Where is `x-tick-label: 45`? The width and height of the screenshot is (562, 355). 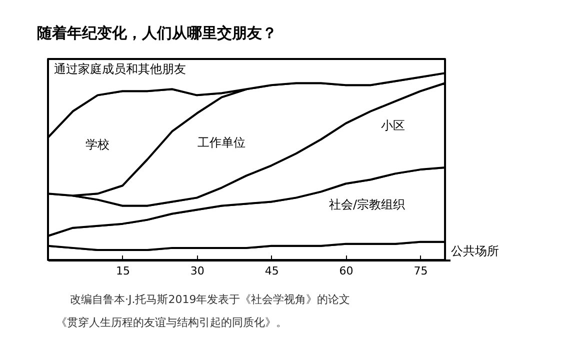 x-tick-label: 45 is located at coordinates (271, 271).